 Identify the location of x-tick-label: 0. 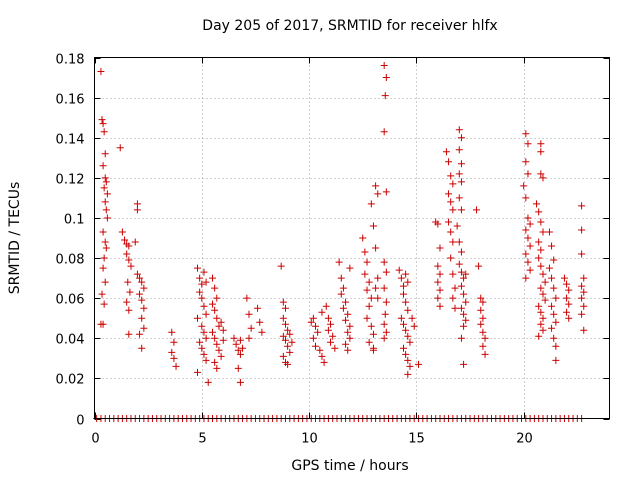
(95, 439).